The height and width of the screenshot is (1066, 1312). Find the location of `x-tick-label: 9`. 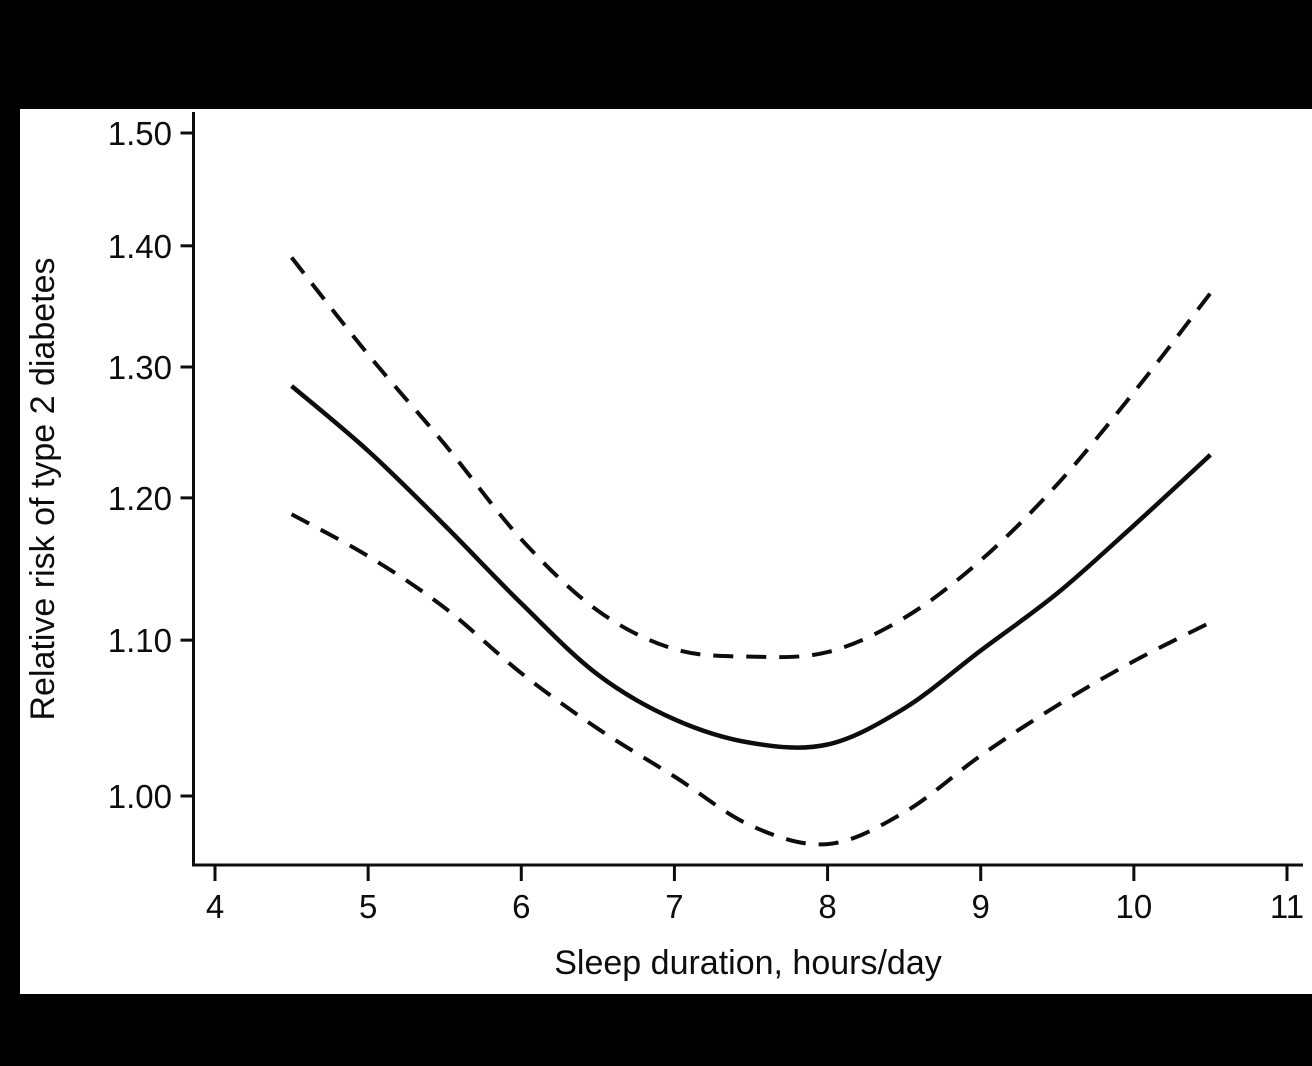

x-tick-label: 9 is located at coordinates (981, 906).